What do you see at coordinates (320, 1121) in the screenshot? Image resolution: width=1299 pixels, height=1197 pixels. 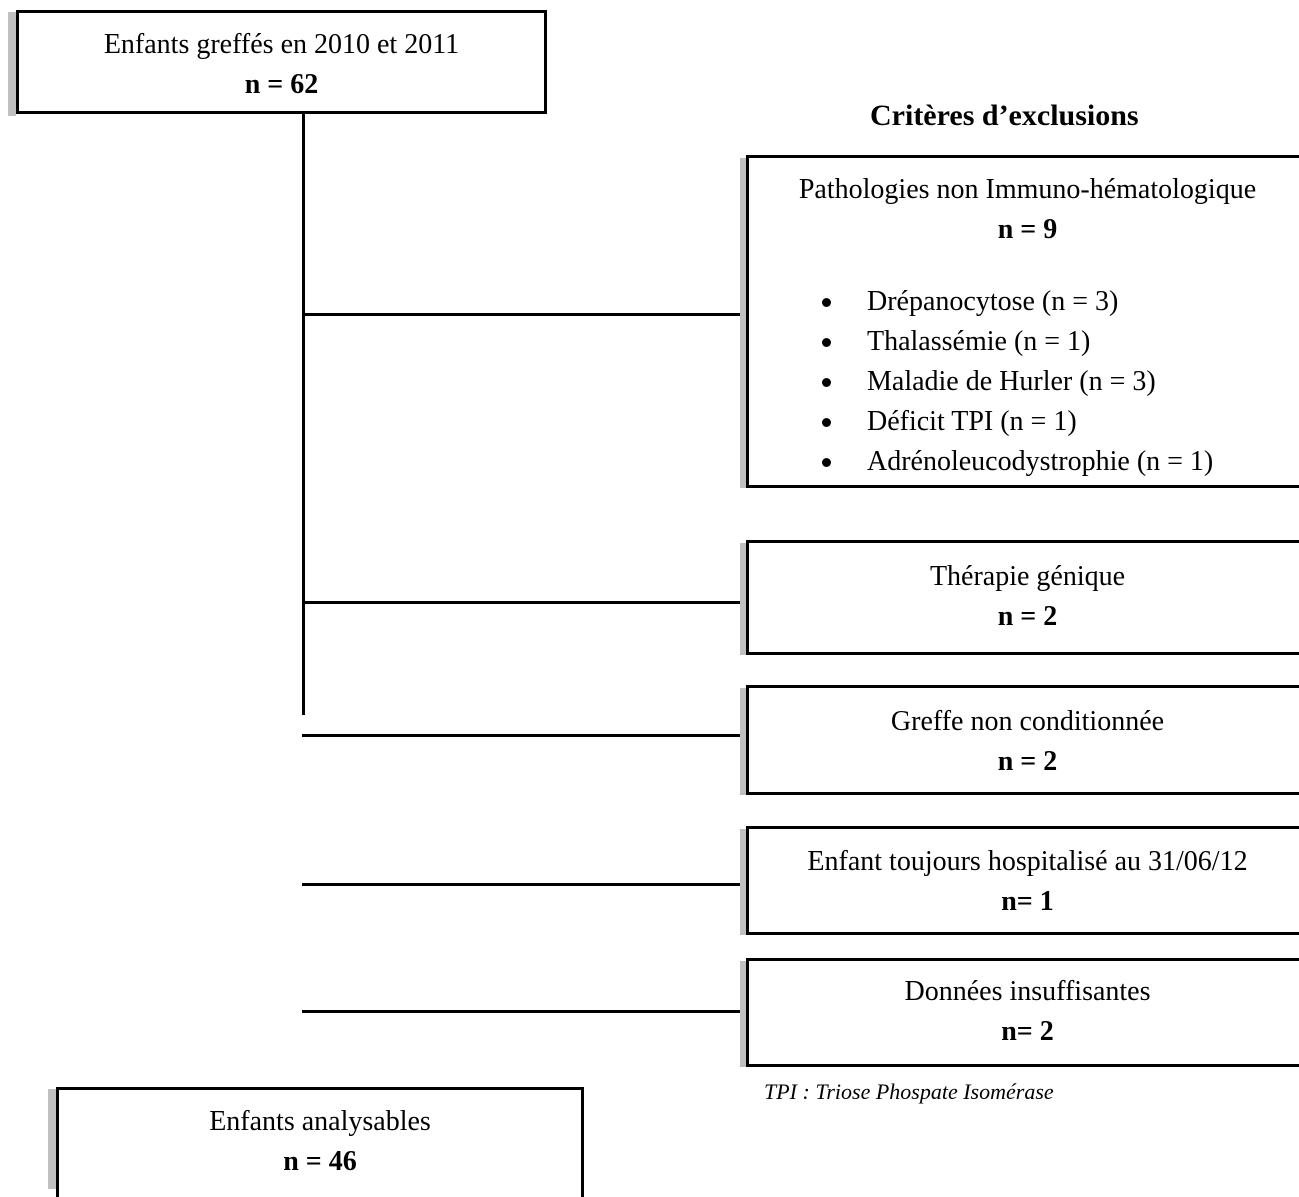 I see `end-box-title: Enfants analysables` at bounding box center [320, 1121].